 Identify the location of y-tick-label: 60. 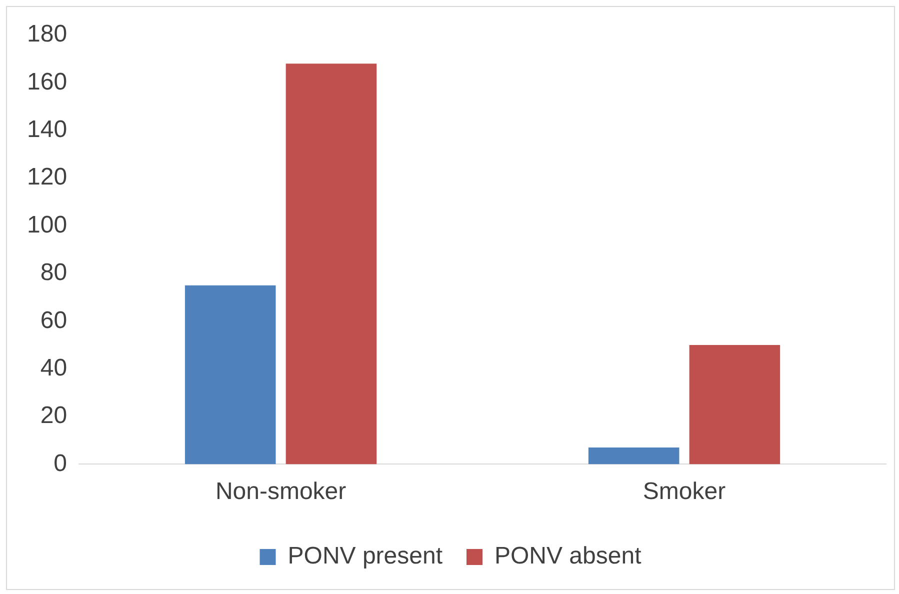
(54, 320).